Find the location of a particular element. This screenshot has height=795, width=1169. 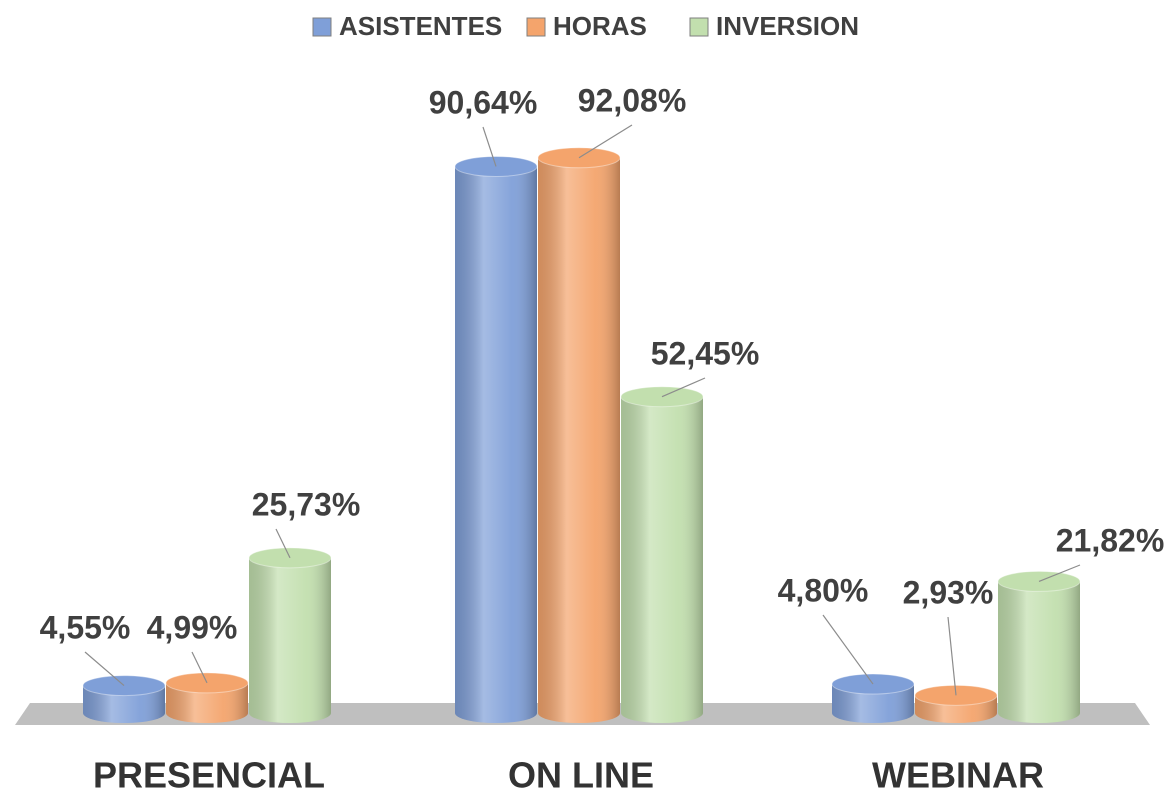

data-label: 90,64% is located at coordinates (483, 102).